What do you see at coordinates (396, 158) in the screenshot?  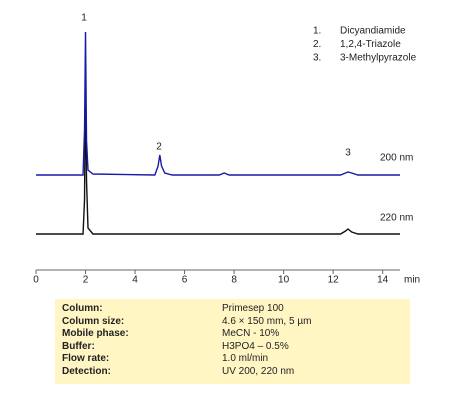 I see `series-label: 200 nm` at bounding box center [396, 158].